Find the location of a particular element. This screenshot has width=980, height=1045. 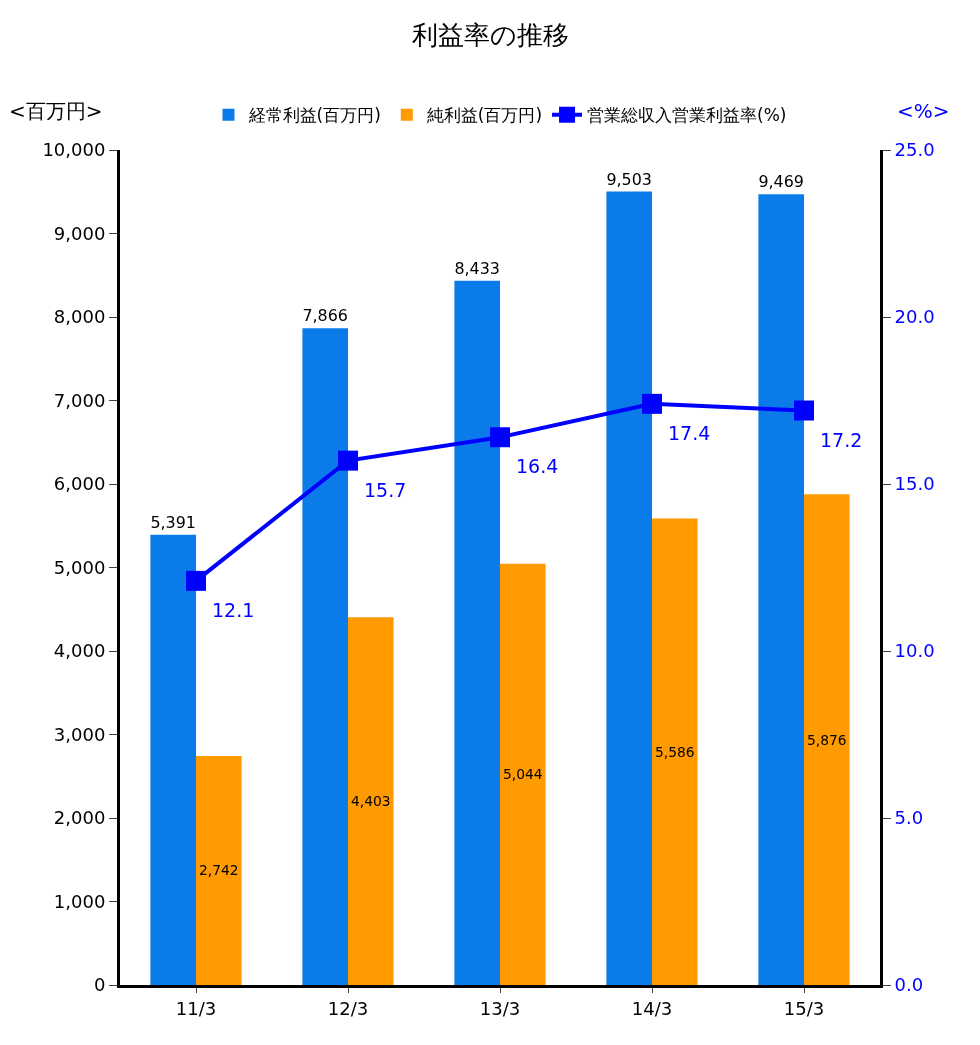

y-tick-label: 4,000 is located at coordinates (79, 651).